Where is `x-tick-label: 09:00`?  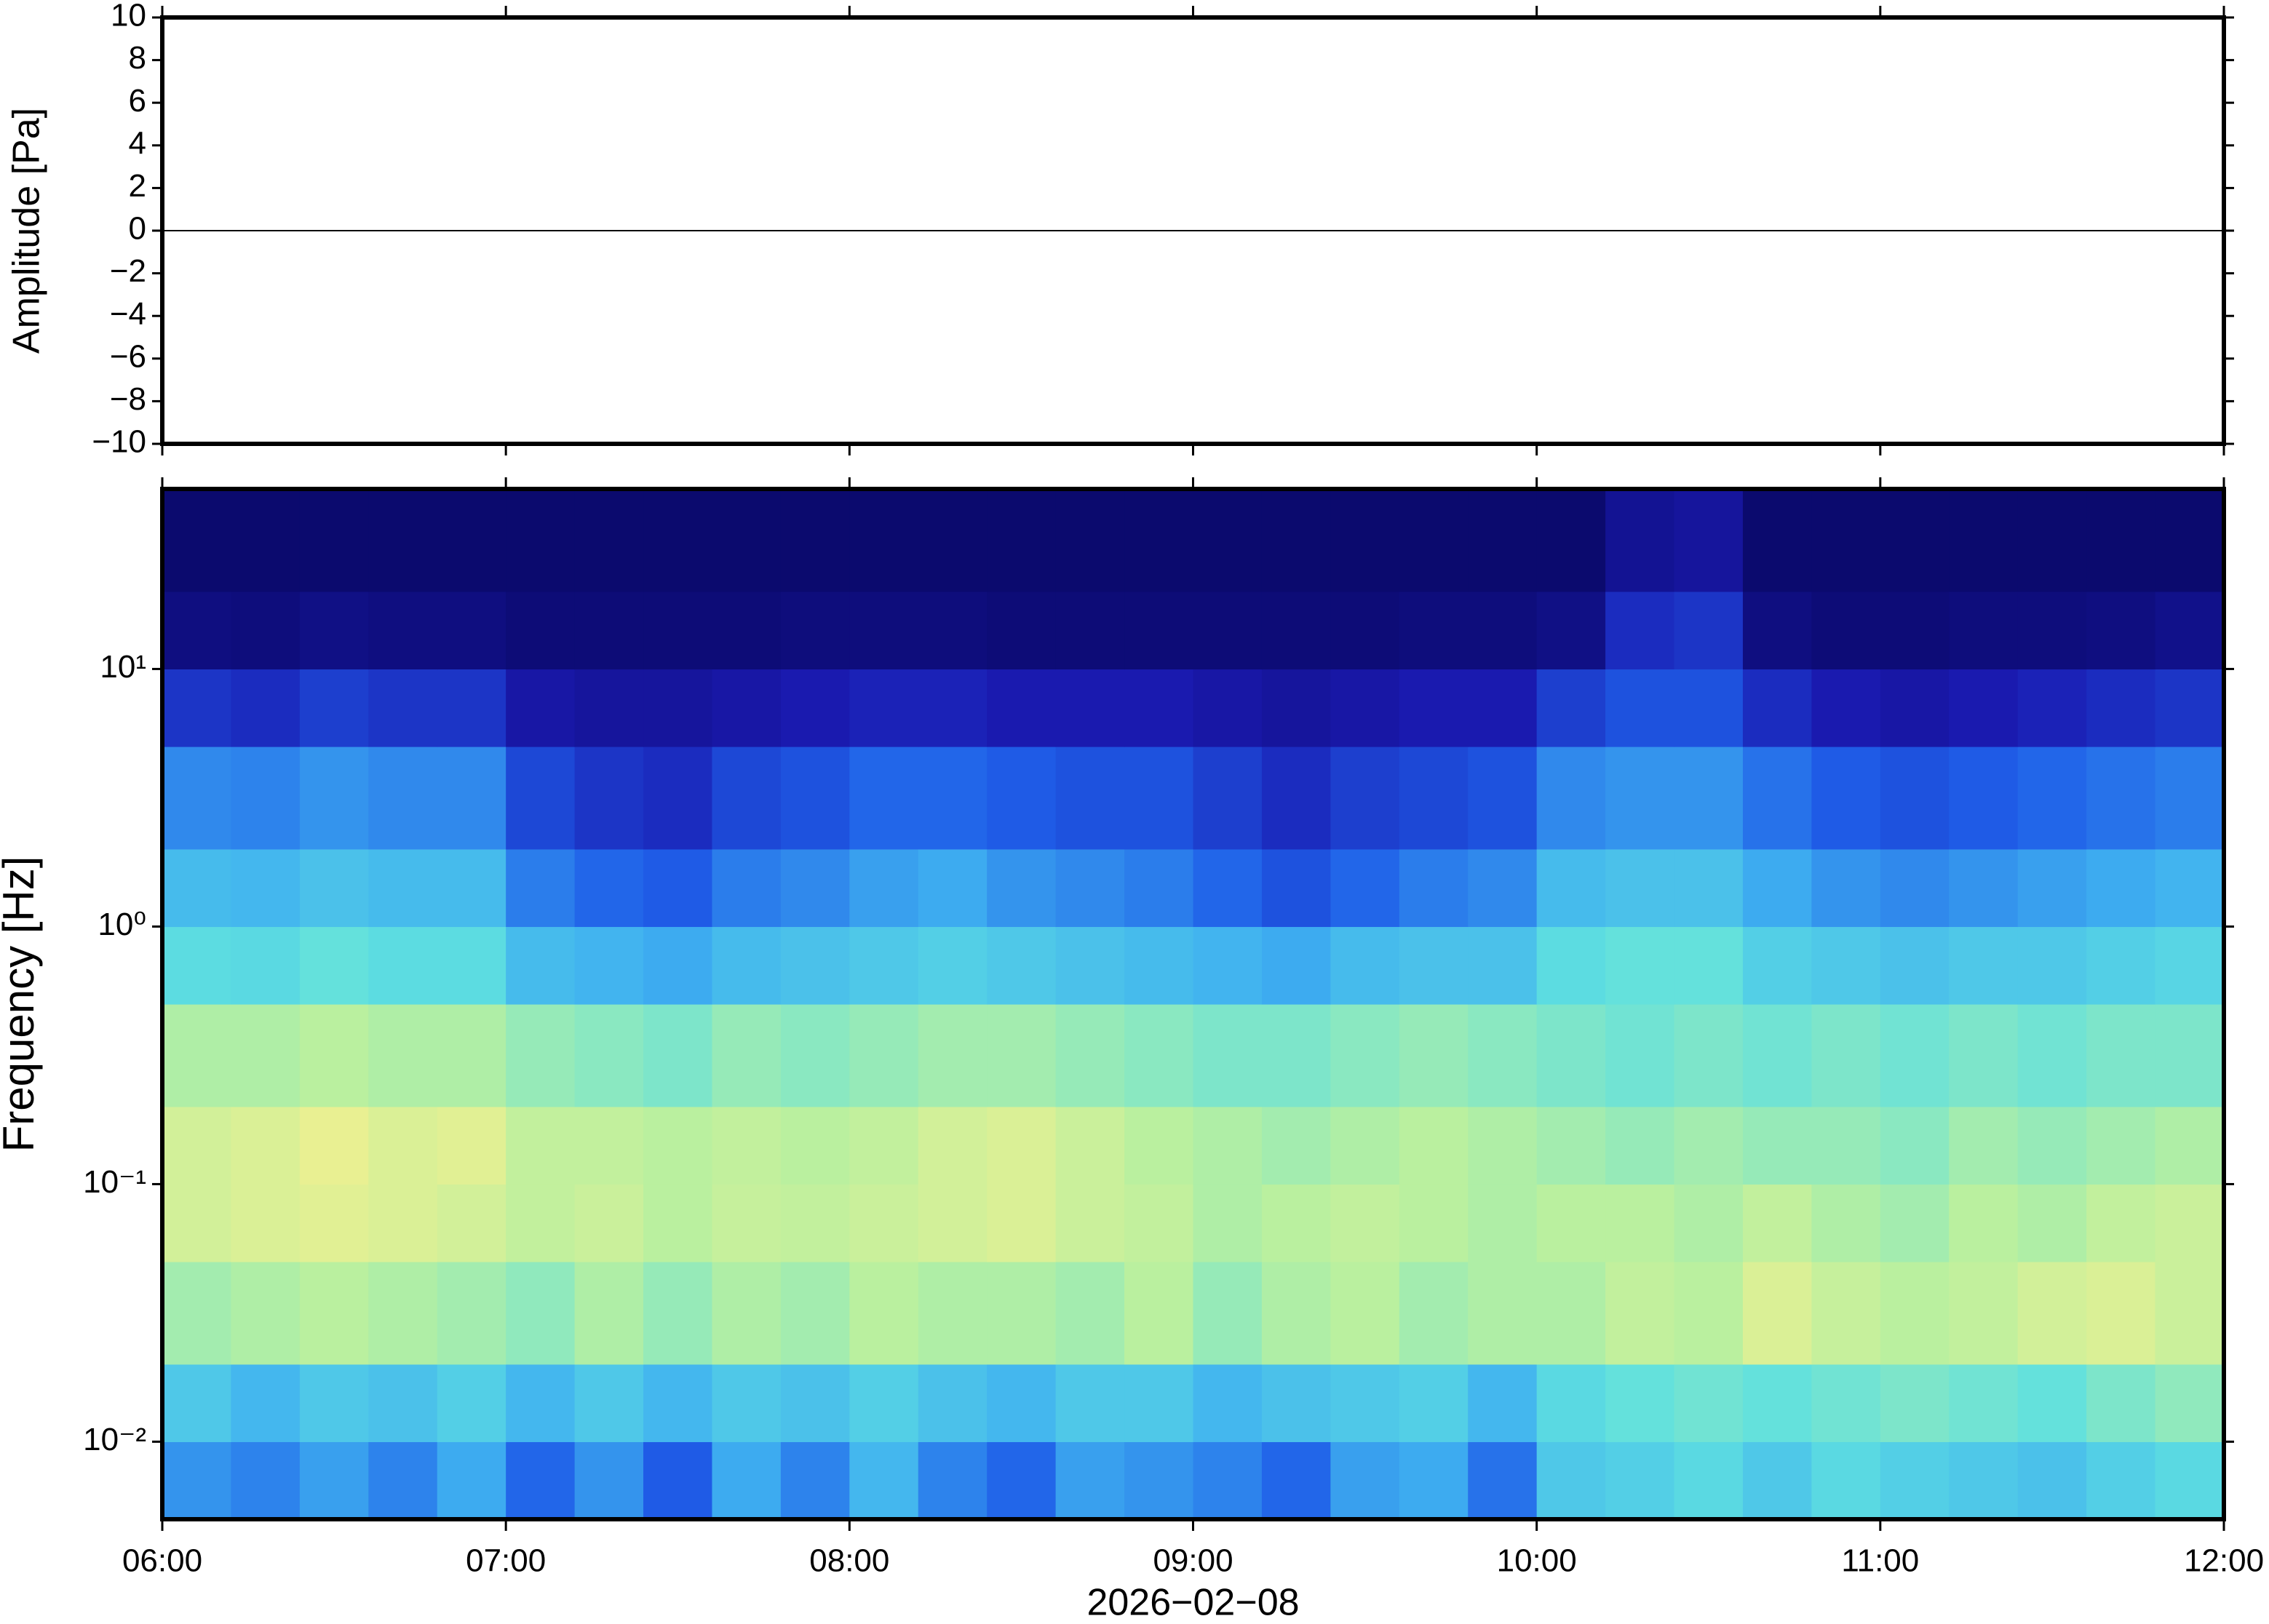 x-tick-label: 09:00 is located at coordinates (1193, 1561).